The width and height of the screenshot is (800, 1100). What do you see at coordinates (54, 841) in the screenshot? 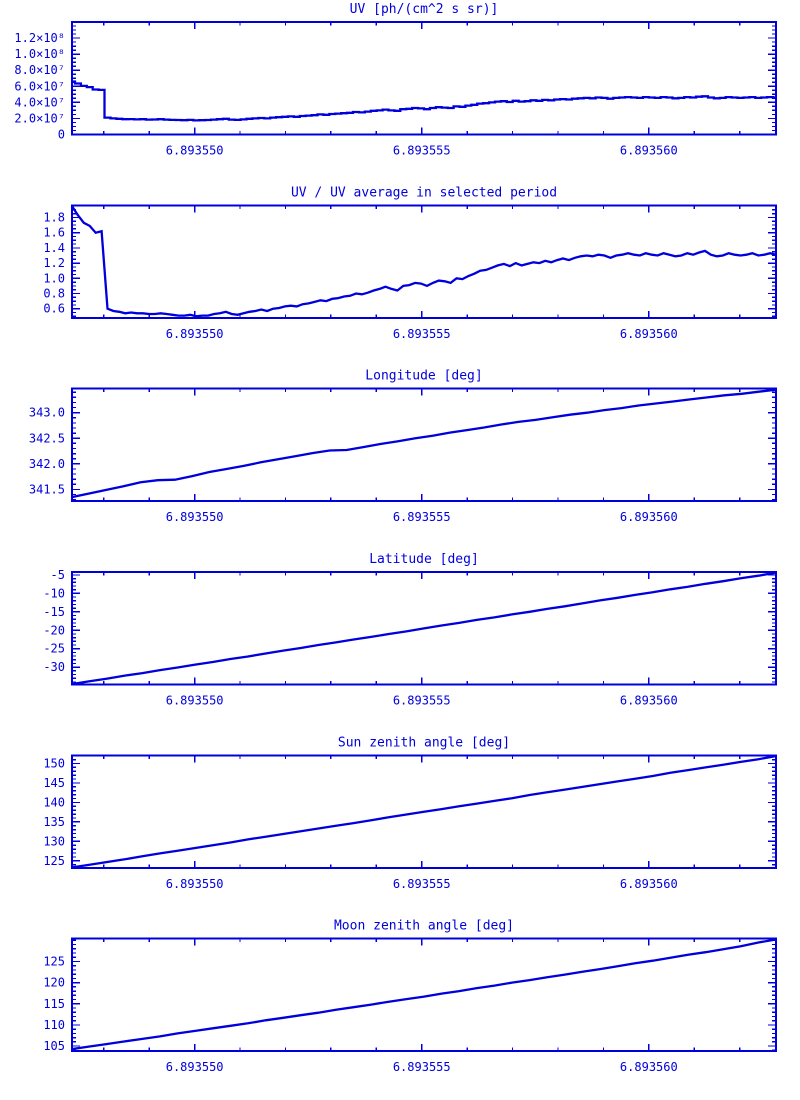
I see `y-tick-label: 130` at bounding box center [54, 841].